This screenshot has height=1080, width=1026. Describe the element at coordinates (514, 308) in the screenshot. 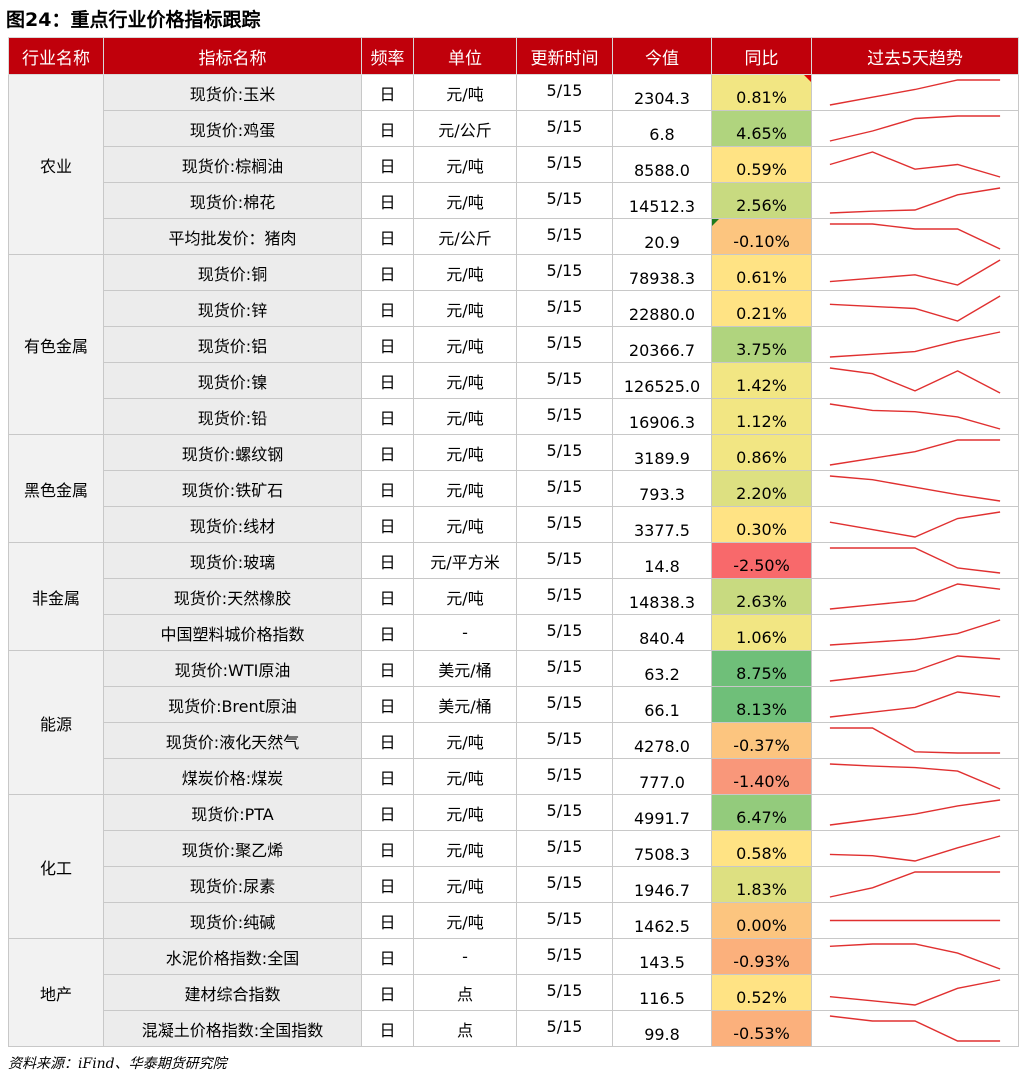

I see `table-row: 现货价:锌日元/吨 5/15 22880.0 0.21%` at that location.